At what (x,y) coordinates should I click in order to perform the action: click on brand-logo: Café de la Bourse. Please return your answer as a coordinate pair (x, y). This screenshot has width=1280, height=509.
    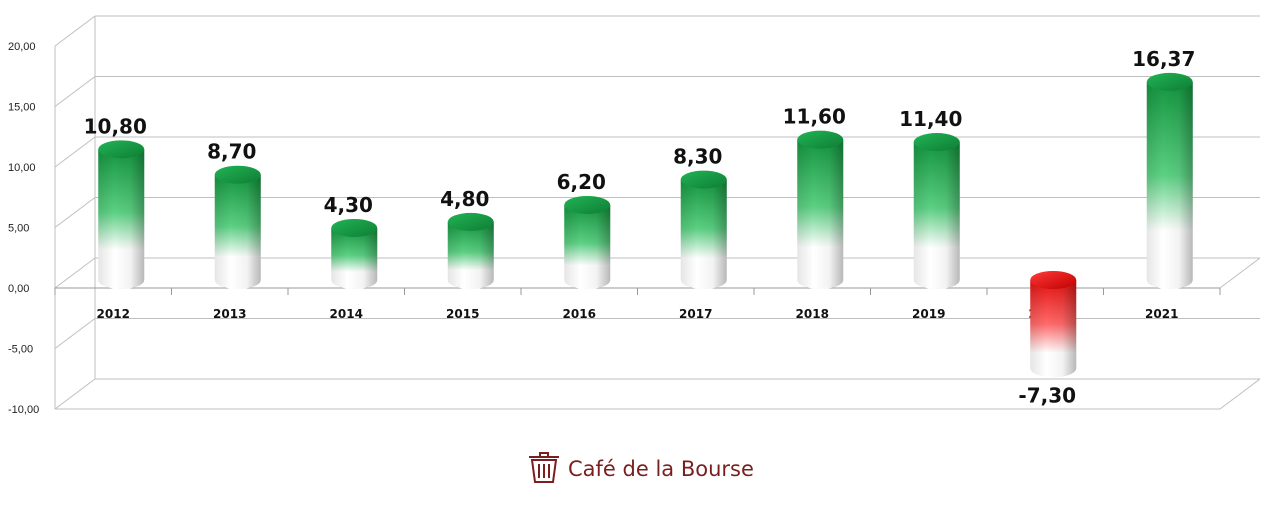
    Looking at the image, I should click on (641, 467).